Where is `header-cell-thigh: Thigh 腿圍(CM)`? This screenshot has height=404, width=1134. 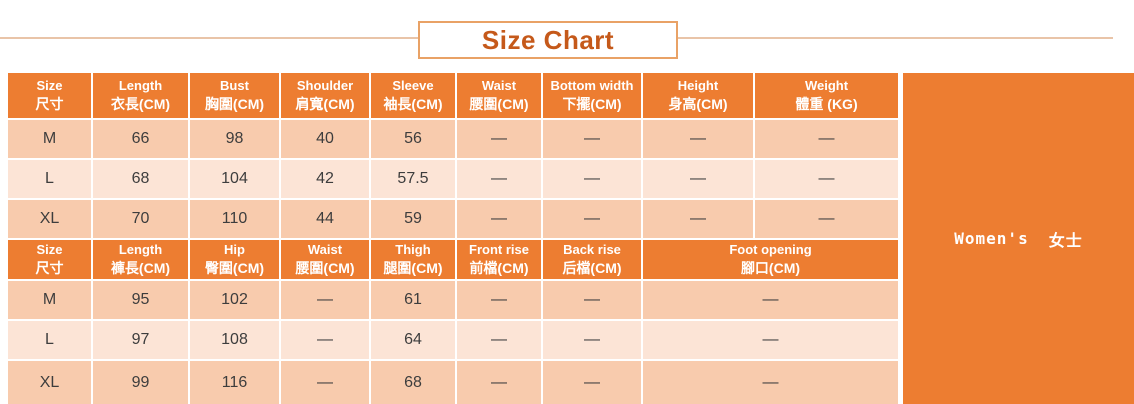
header-cell-thigh: Thigh 腿圍(CM) is located at coordinates (413, 259).